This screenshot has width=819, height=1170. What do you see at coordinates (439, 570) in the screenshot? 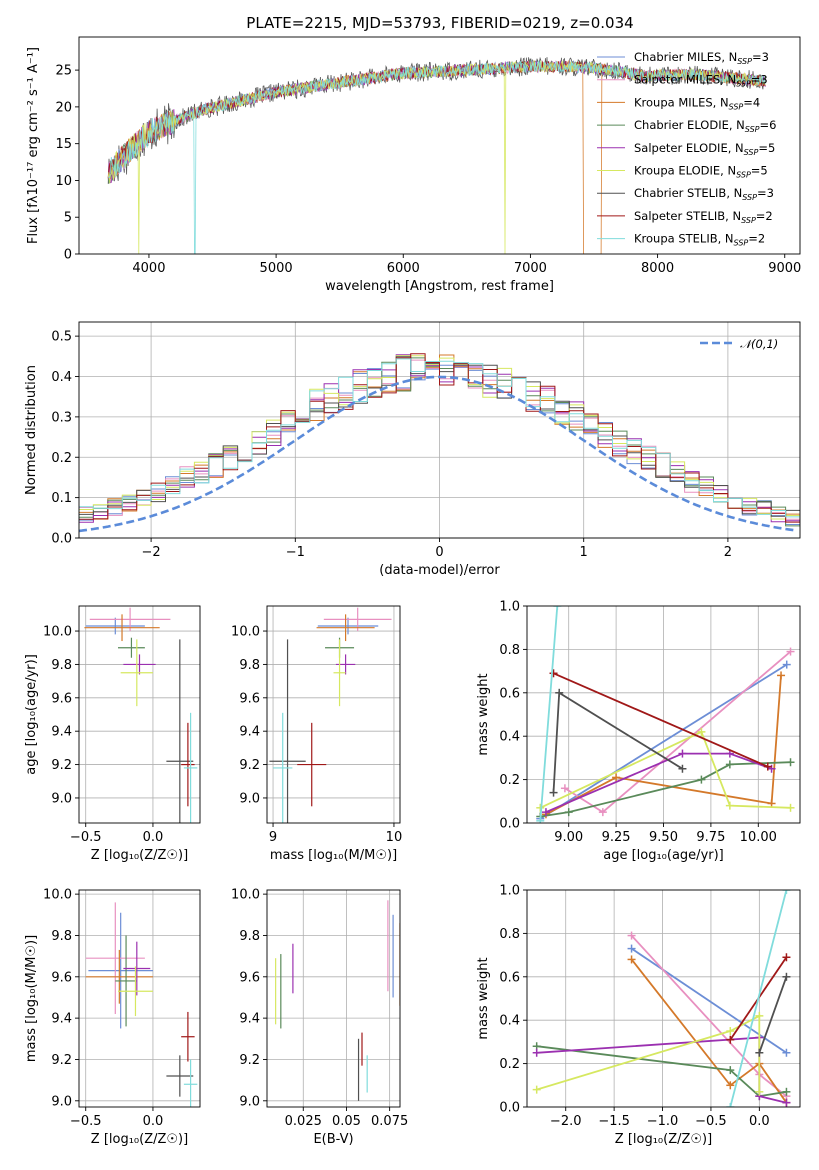
I see `x-axis-label: (data-model)/error` at bounding box center [439, 570].